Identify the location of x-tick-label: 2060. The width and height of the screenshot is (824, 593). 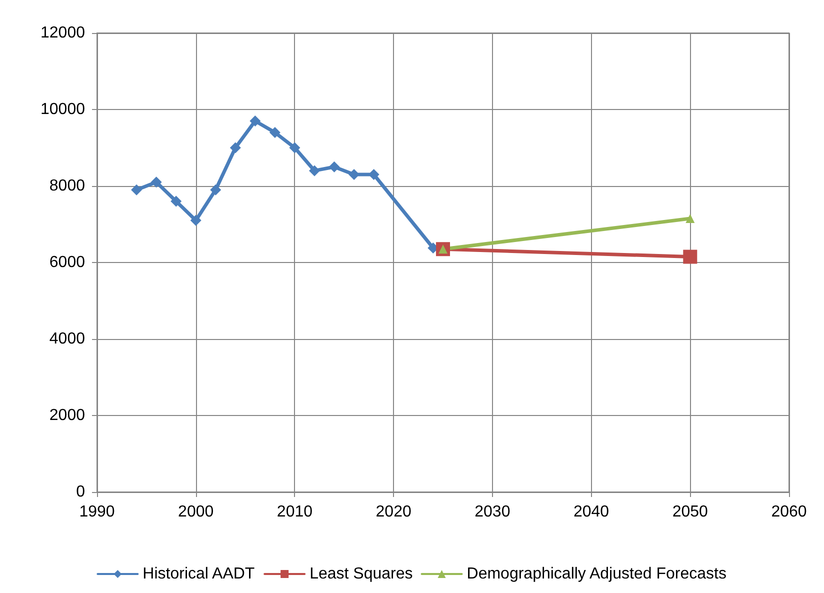
(789, 512).